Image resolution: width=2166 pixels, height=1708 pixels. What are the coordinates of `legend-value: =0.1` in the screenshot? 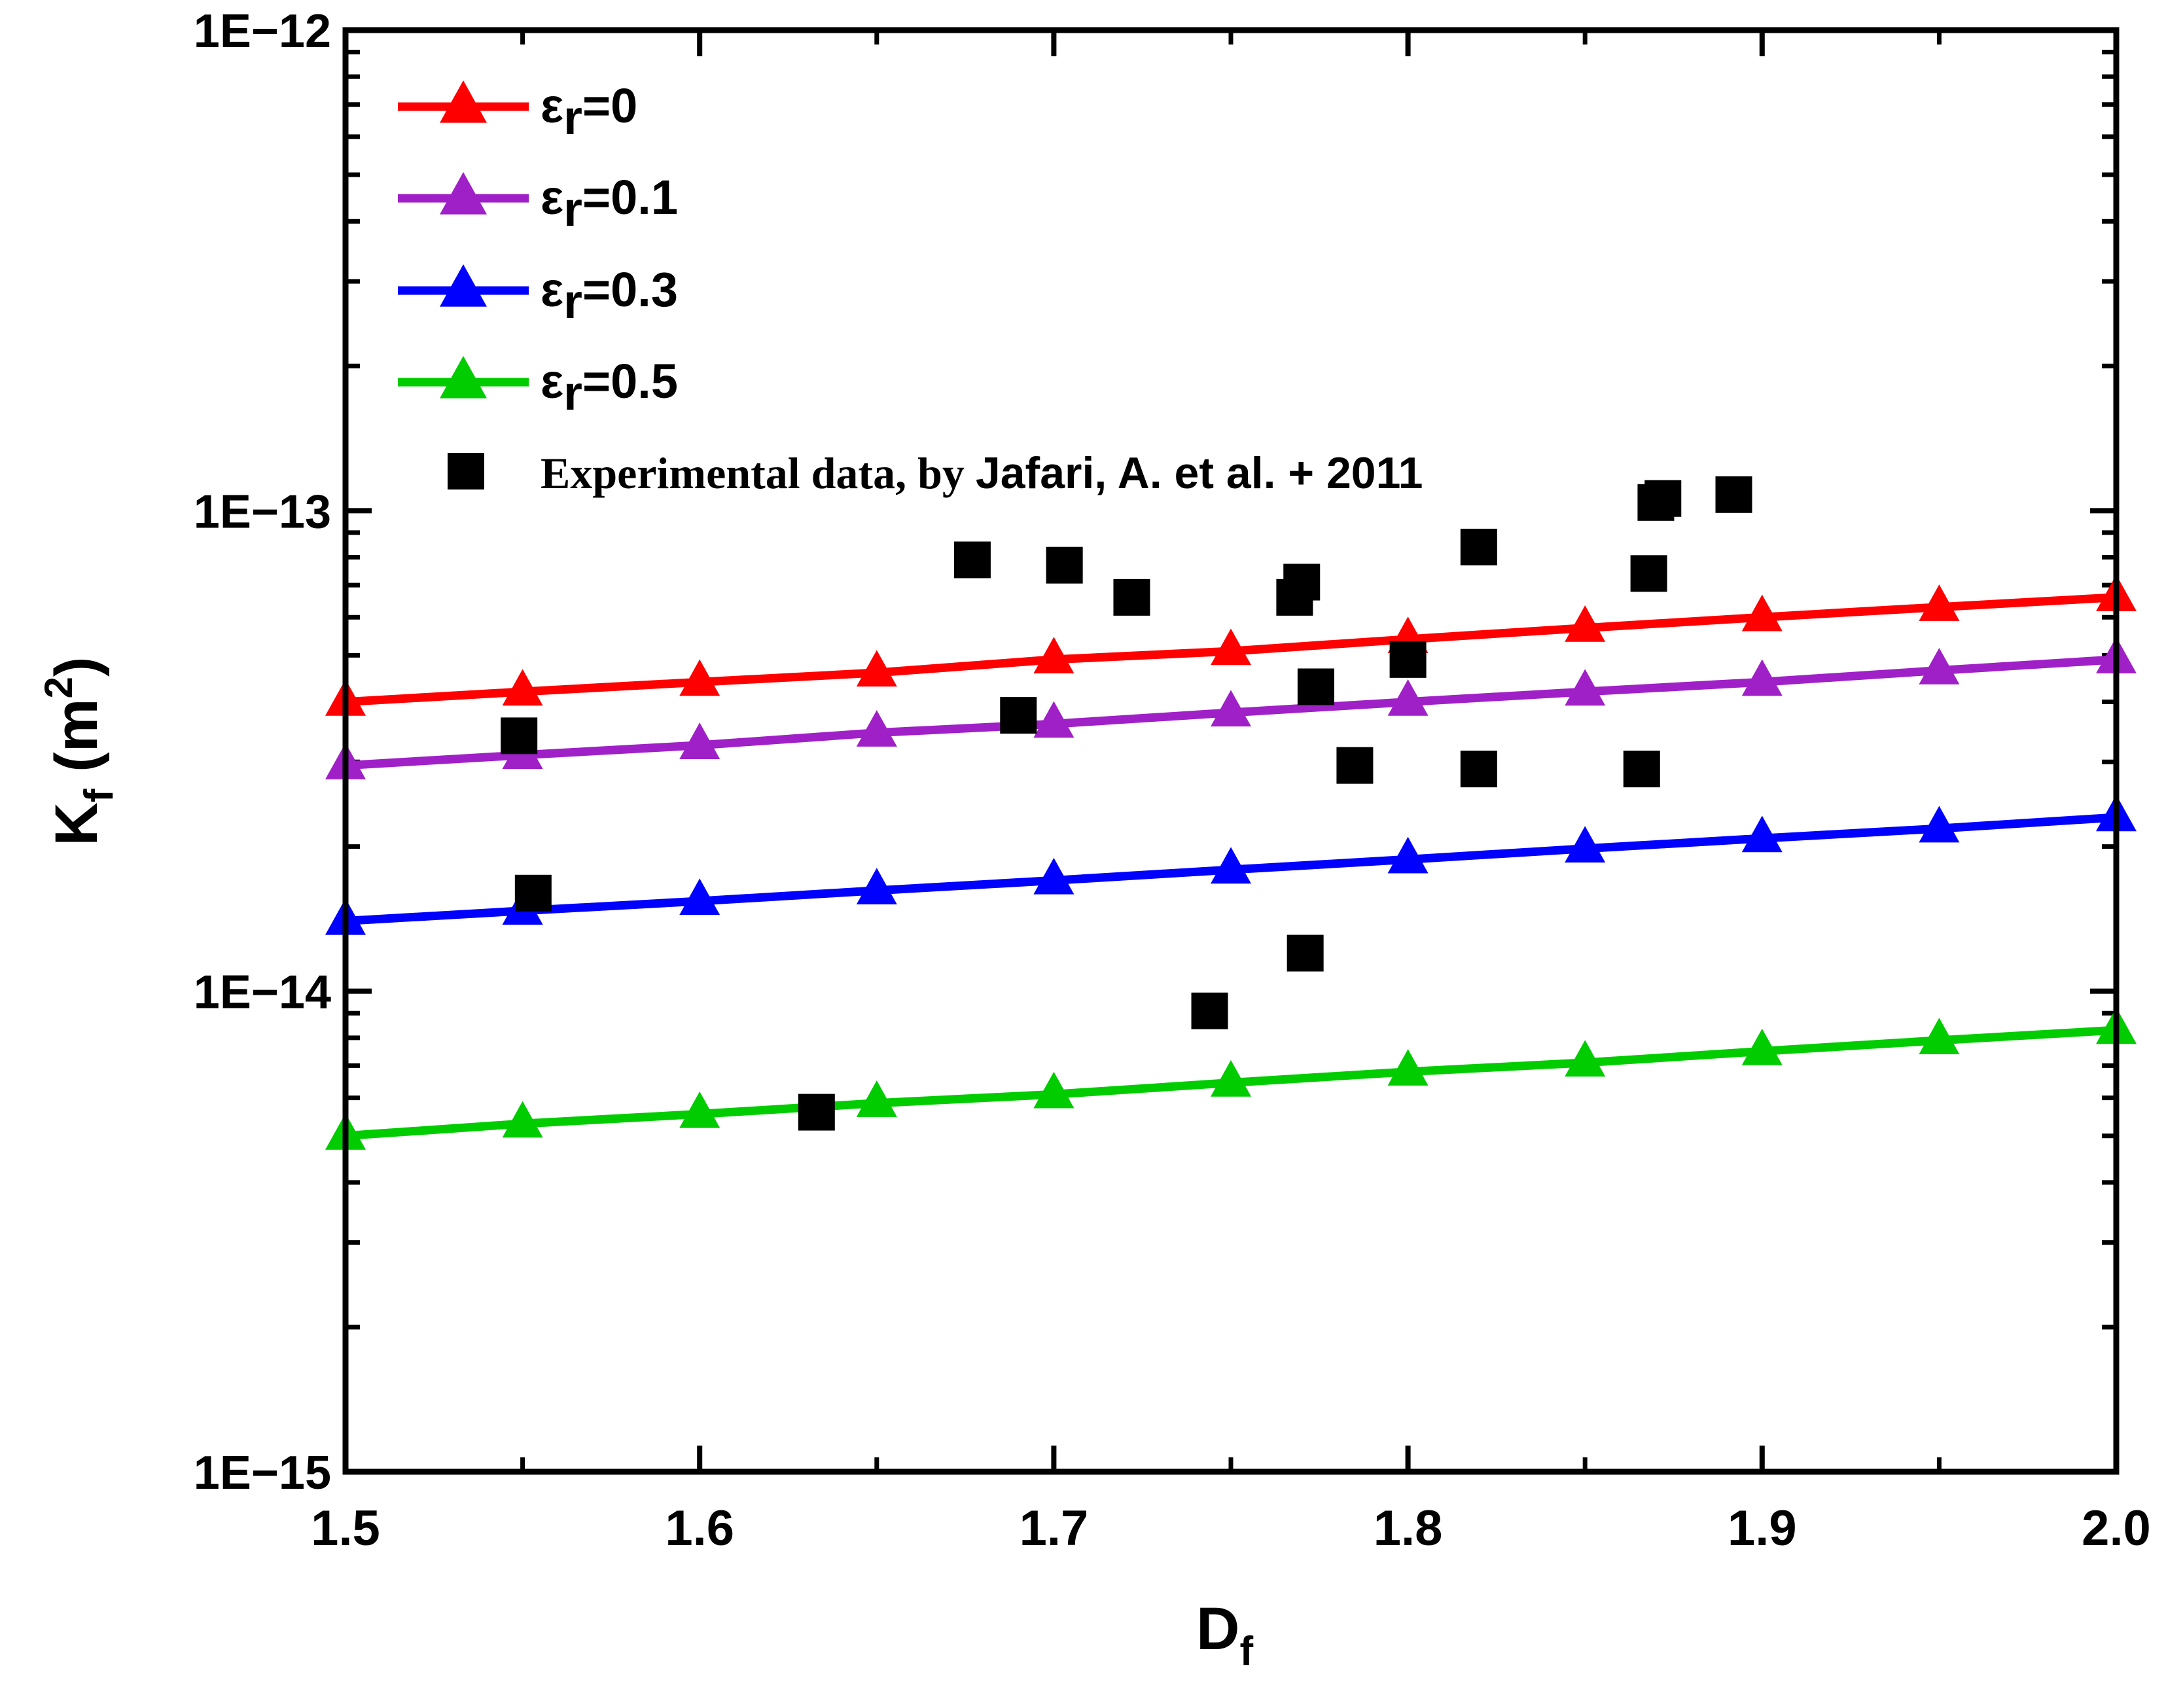 It's located at (630, 197).